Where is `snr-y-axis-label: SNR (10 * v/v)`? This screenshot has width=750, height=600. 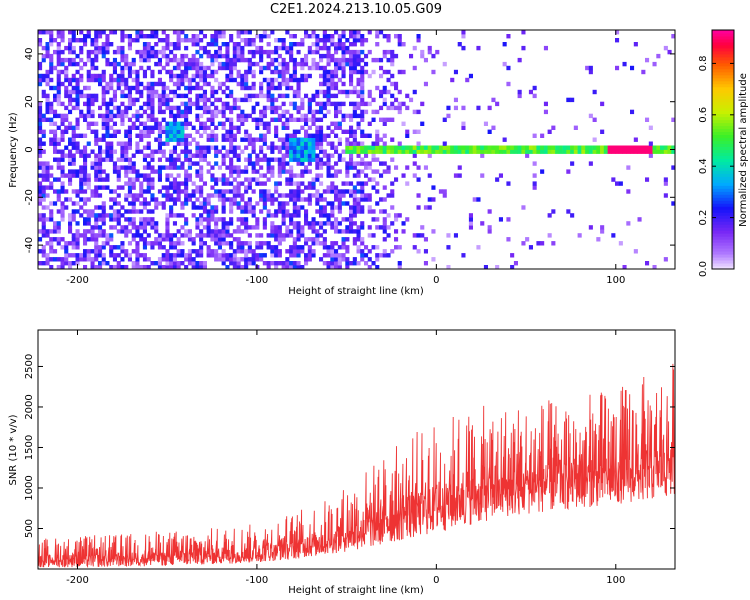 snr-y-axis-label: SNR (10 * v/v) is located at coordinates (13, 449).